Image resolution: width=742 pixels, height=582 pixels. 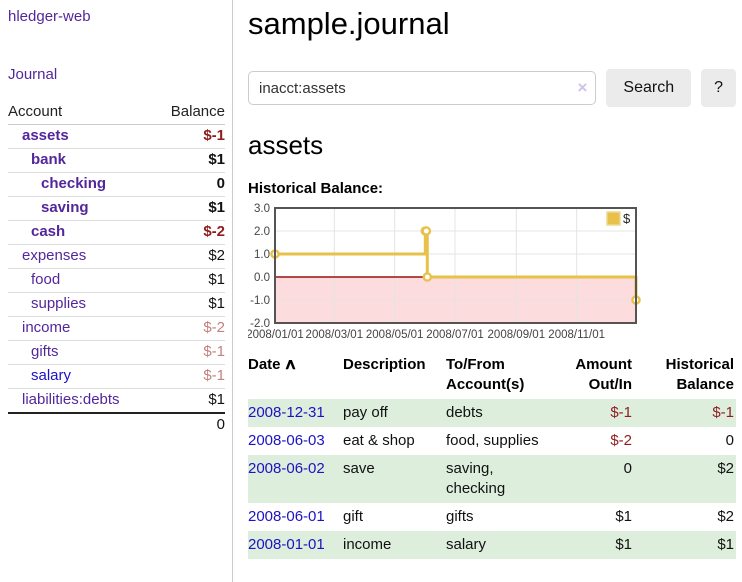 What do you see at coordinates (189, 424) in the screenshot?
I see `accounts-total-value: 0` at bounding box center [189, 424].